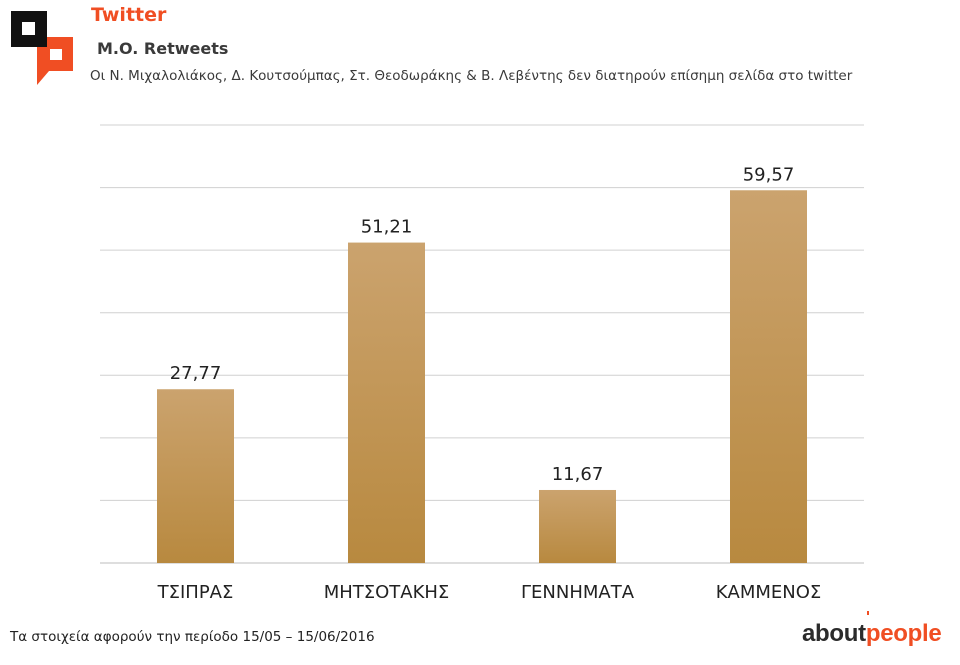  I want to click on x-tick-label: ΤΣΙΠΡΑΣ, so click(195, 592).